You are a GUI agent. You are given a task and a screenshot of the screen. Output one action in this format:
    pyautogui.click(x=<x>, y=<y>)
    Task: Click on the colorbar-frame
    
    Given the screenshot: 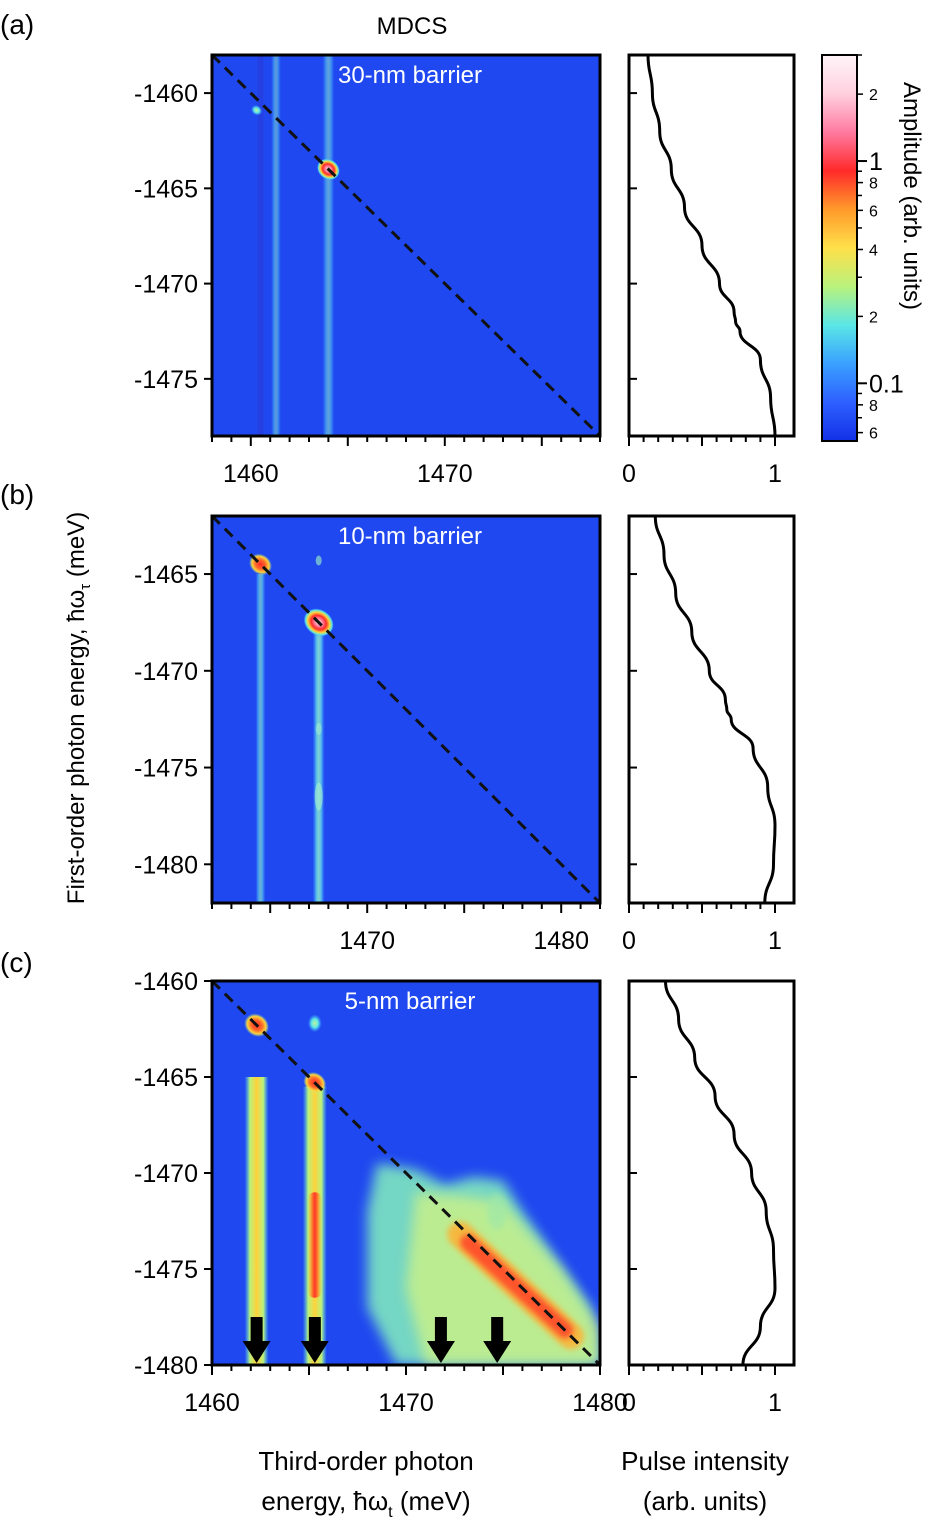 What is the action you would take?
    pyautogui.click(x=839, y=248)
    